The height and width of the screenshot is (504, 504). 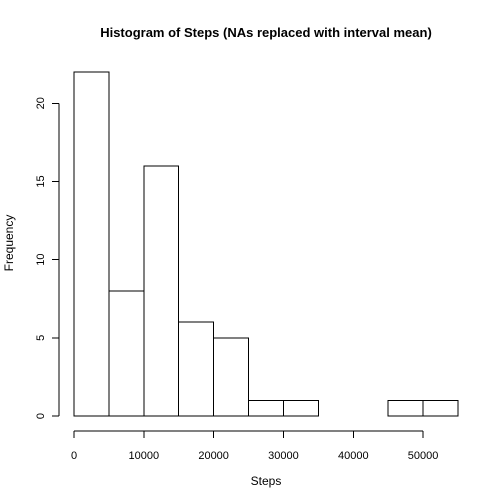 What do you see at coordinates (255, 446) in the screenshot?
I see `x-axis: 0 10000 20000 30000 40000 50000` at bounding box center [255, 446].